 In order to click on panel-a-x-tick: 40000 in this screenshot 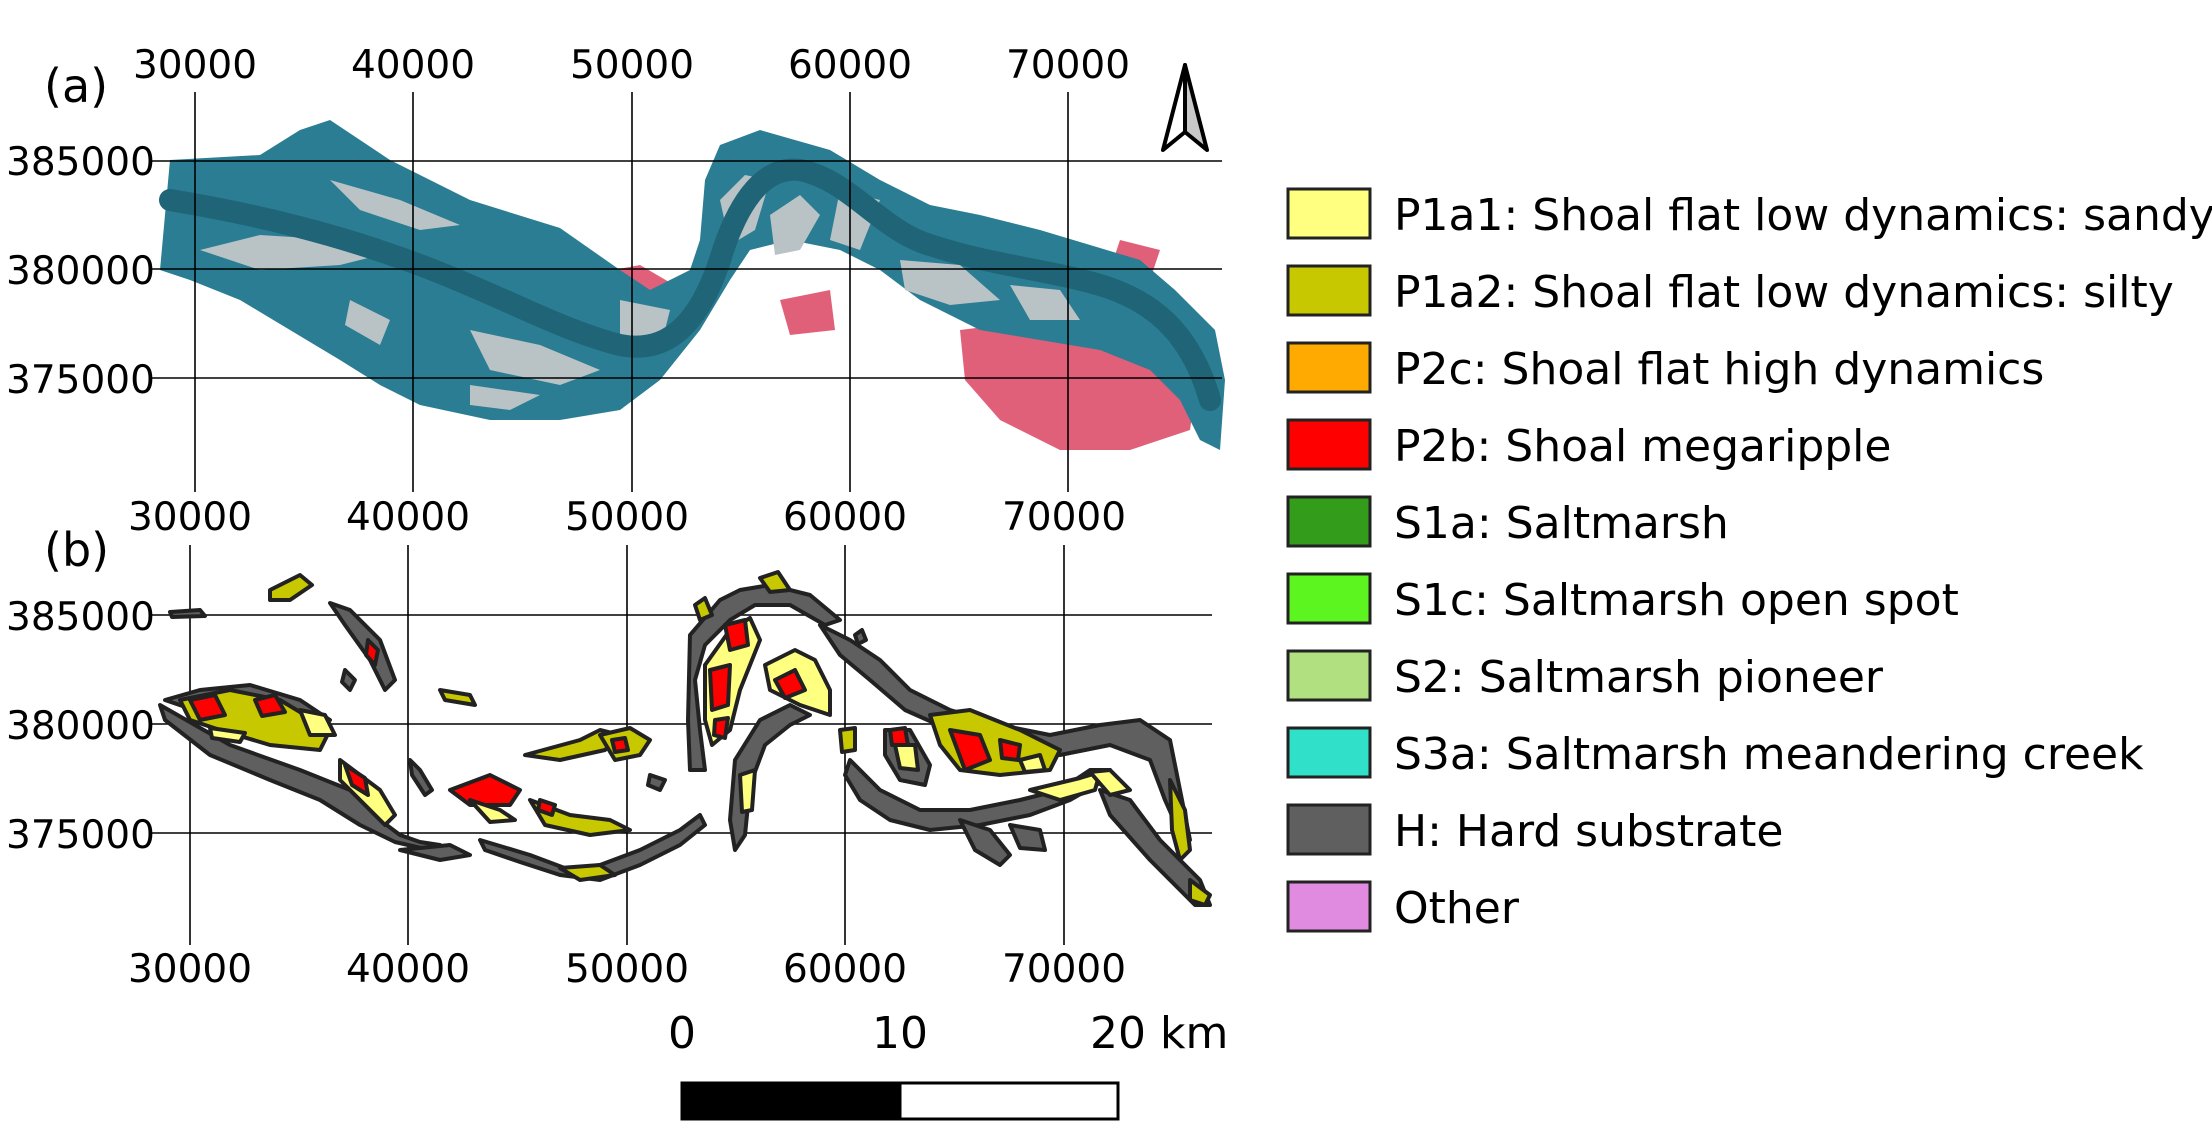, I will do `click(413, 65)`.